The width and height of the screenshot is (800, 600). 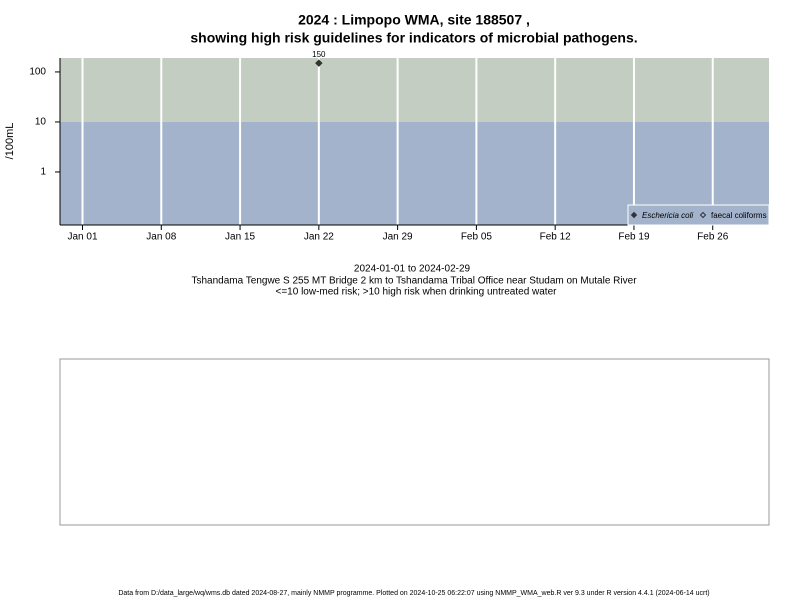 I want to click on x-tick-label: Feb 05, so click(x=477, y=237).